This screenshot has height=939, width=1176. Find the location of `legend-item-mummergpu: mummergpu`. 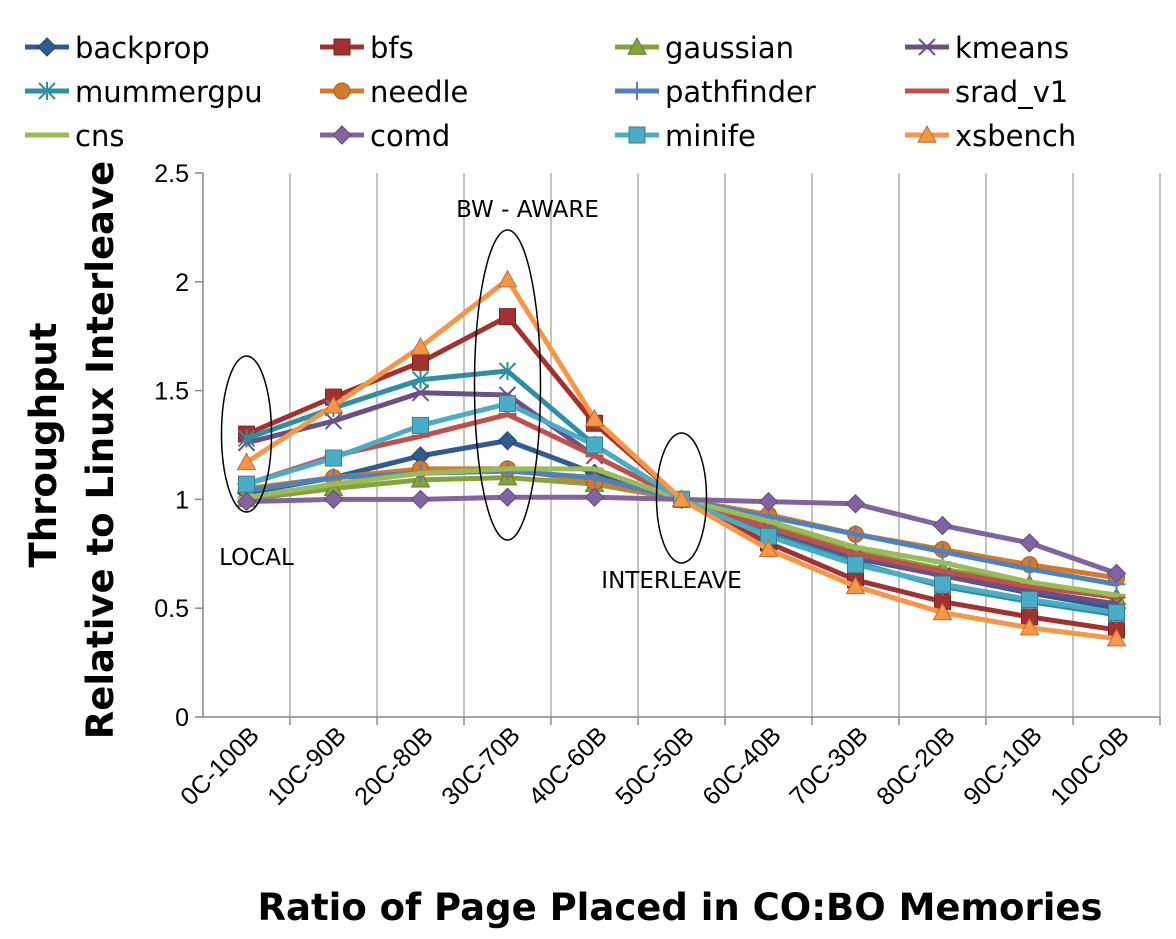

legend-item-mummergpu: mummergpu is located at coordinates (144, 92).